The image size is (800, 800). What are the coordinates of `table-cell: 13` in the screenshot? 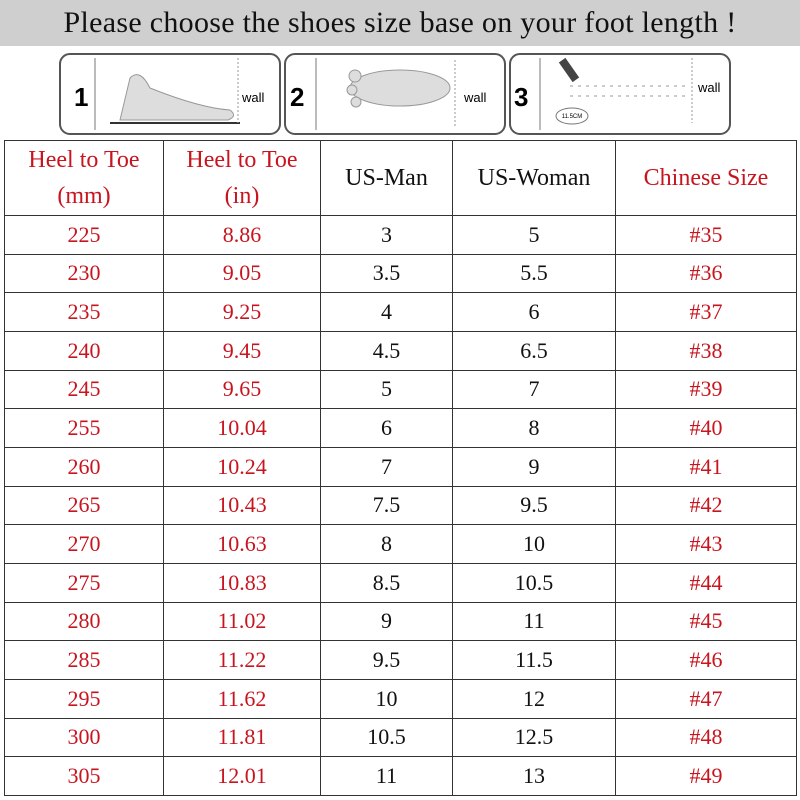 It's located at (534, 776).